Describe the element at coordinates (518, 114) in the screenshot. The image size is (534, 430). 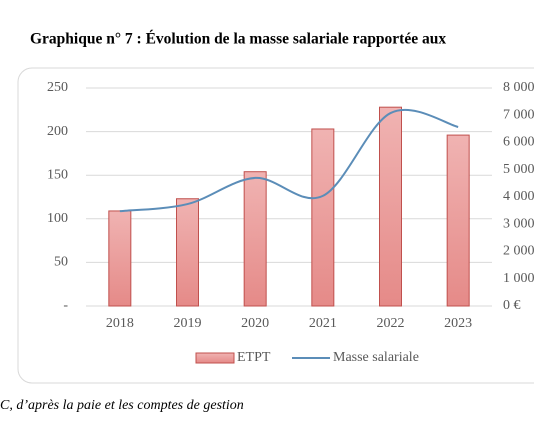
I see `y2-tick-label: 7 000 €` at that location.